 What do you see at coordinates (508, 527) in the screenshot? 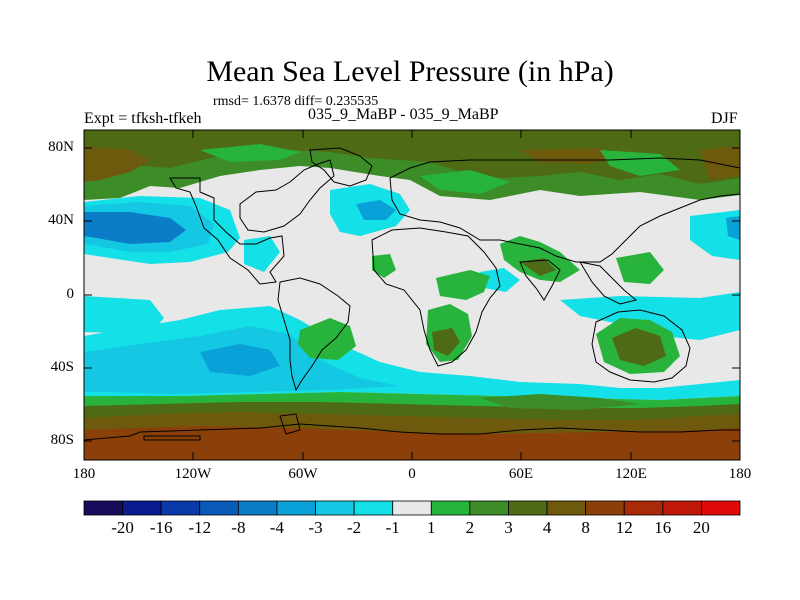
I see `colorbar-label: 3` at bounding box center [508, 527].